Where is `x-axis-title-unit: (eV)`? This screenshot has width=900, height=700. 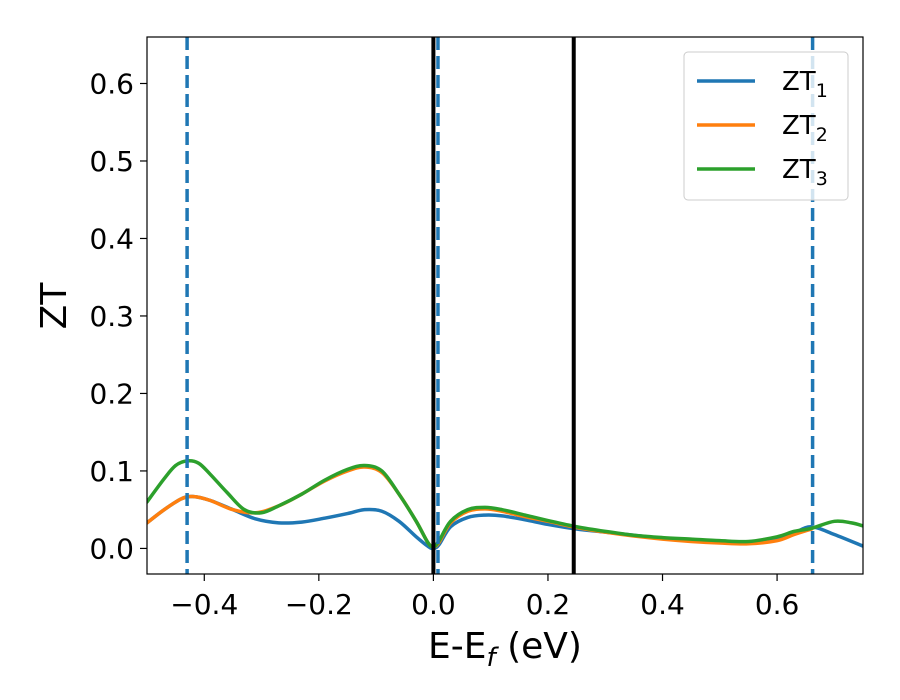
x-axis-title-unit: (eV) is located at coordinates (539, 646).